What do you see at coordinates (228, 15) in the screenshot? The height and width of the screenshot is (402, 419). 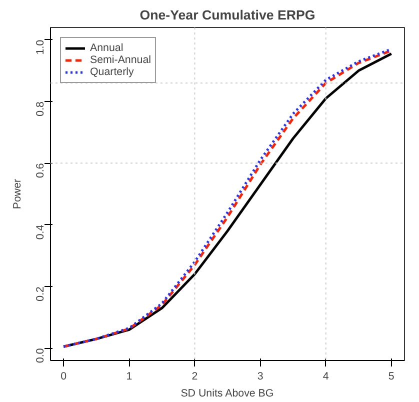 I see `chart-title: One-Year Cumulative ERPG` at bounding box center [228, 15].